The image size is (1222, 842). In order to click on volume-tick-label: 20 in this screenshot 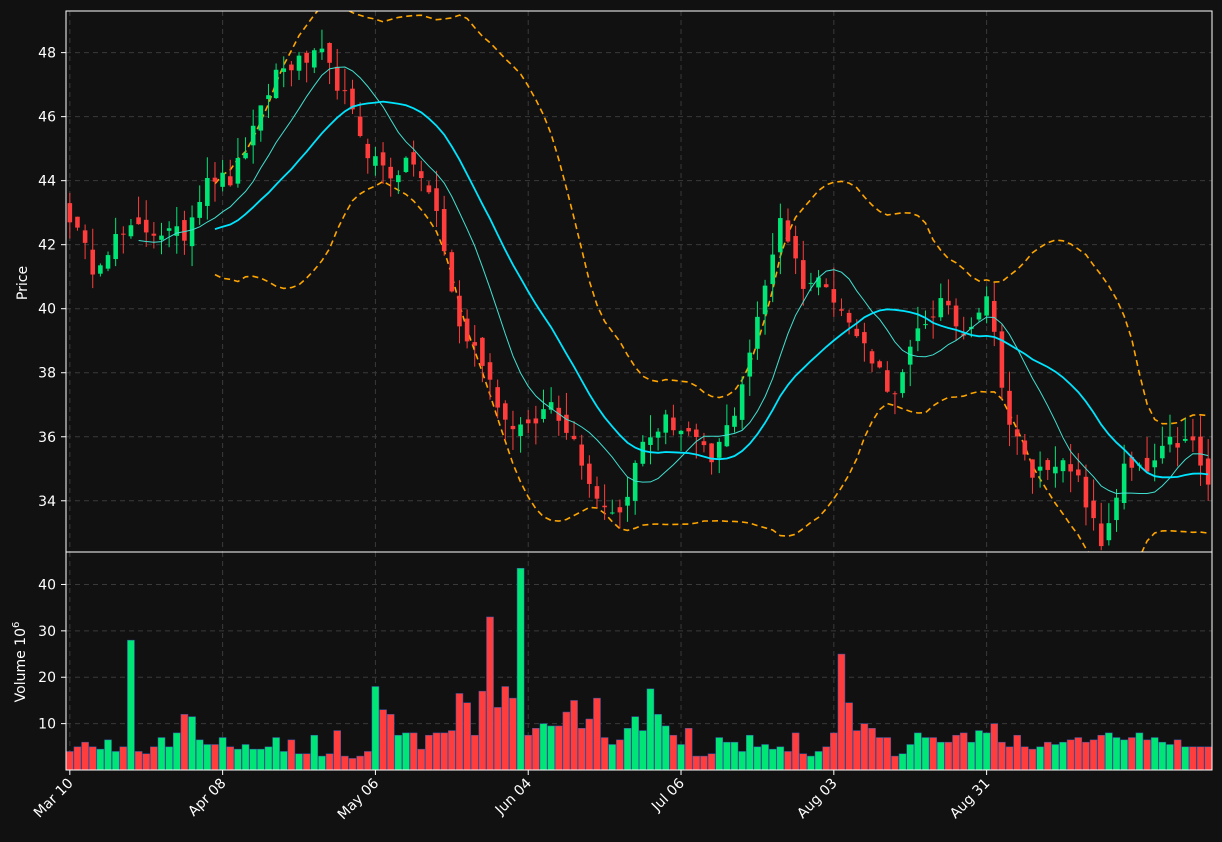, I will do `click(47, 678)`.